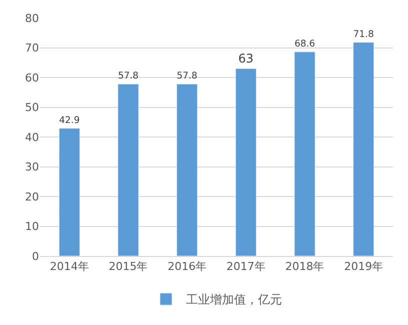 Image resolution: width=408 pixels, height=325 pixels. Describe the element at coordinates (69, 267) in the screenshot. I see `x-tick-label: 2014年` at that location.